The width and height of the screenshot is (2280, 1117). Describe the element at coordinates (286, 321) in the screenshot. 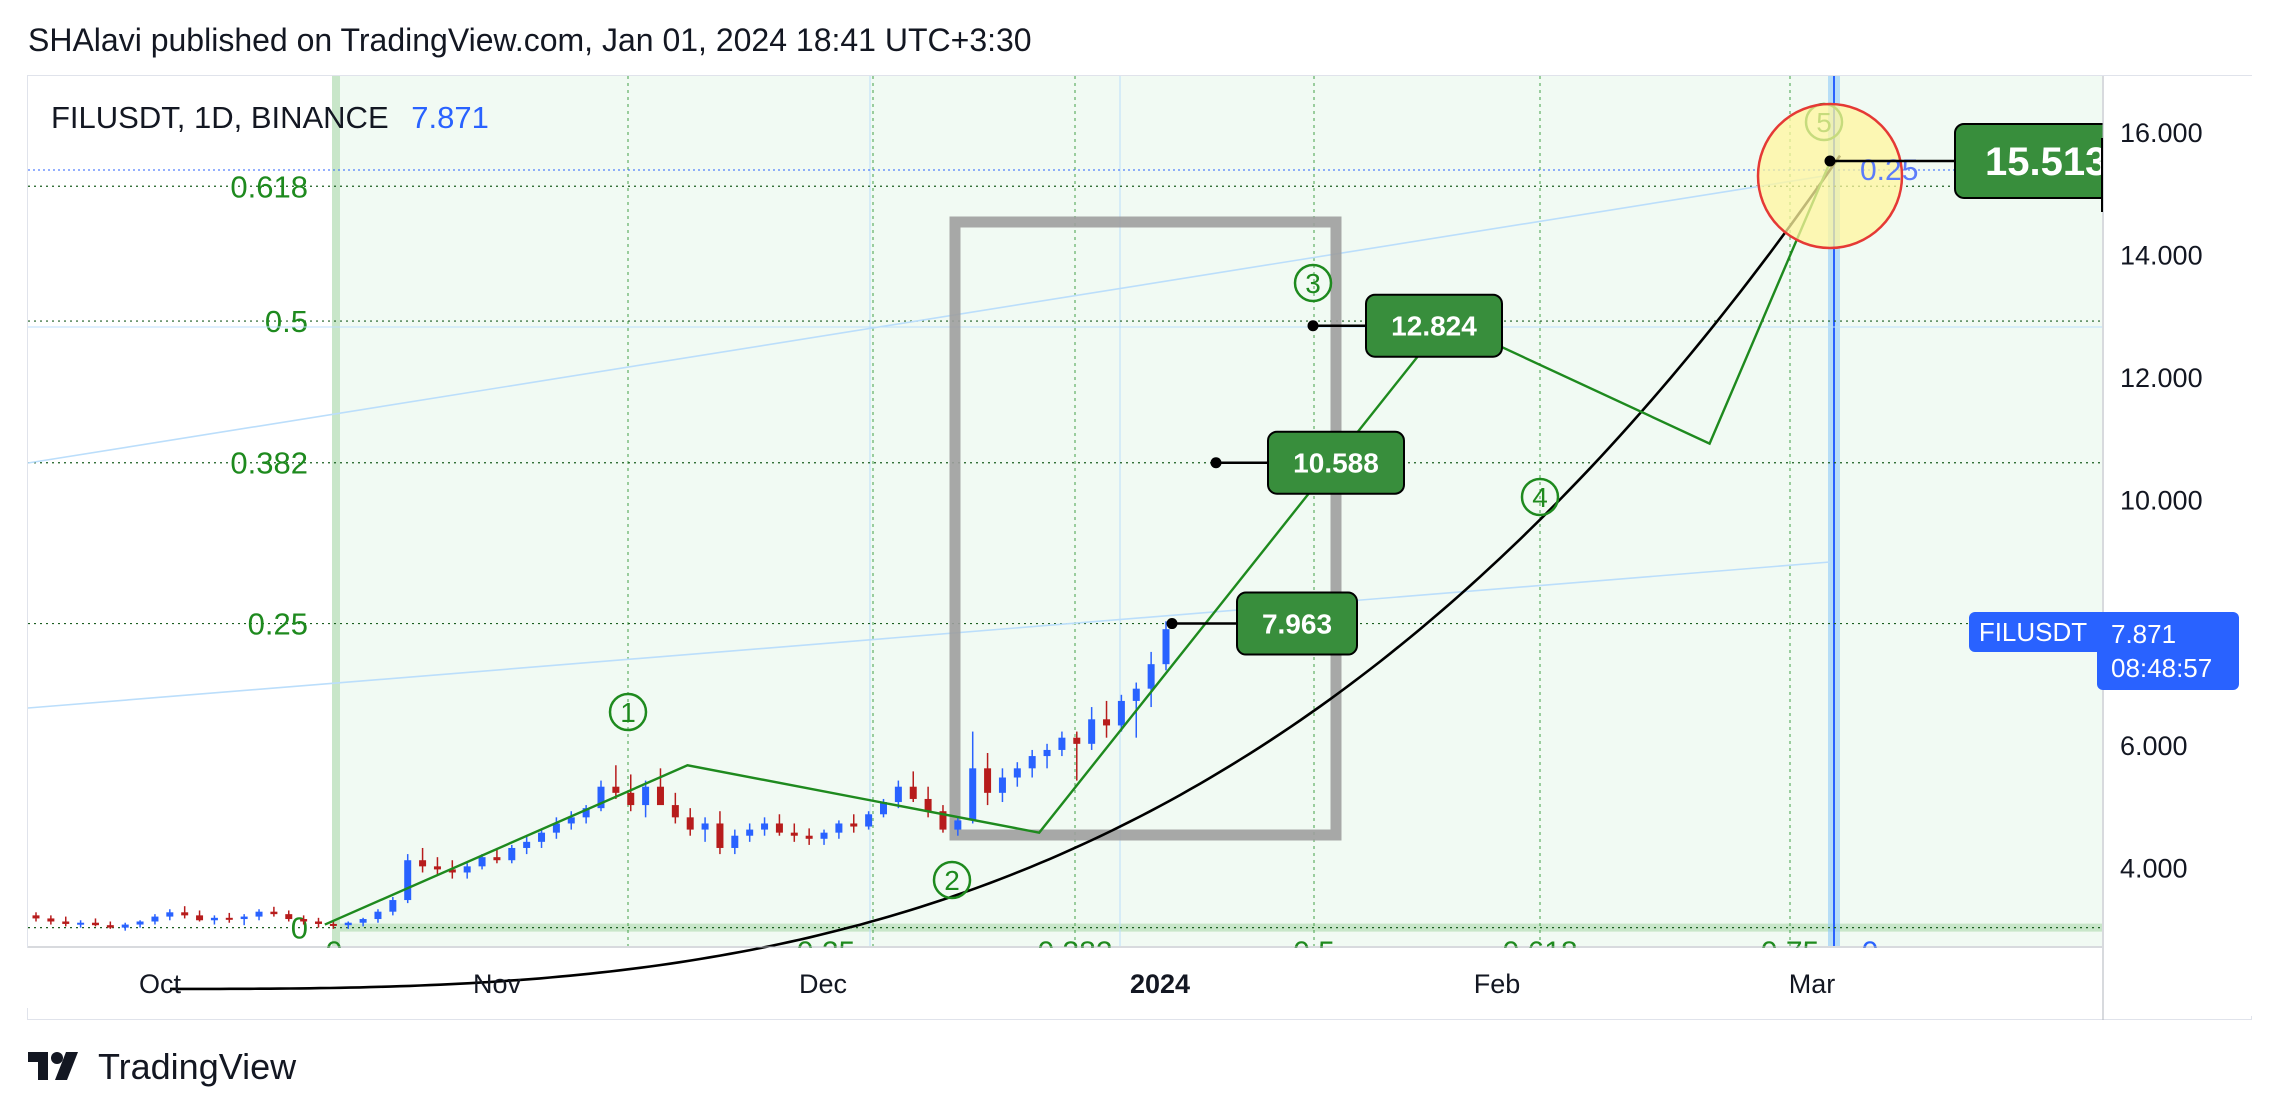

I see `fib-level-label: 0.5` at that location.